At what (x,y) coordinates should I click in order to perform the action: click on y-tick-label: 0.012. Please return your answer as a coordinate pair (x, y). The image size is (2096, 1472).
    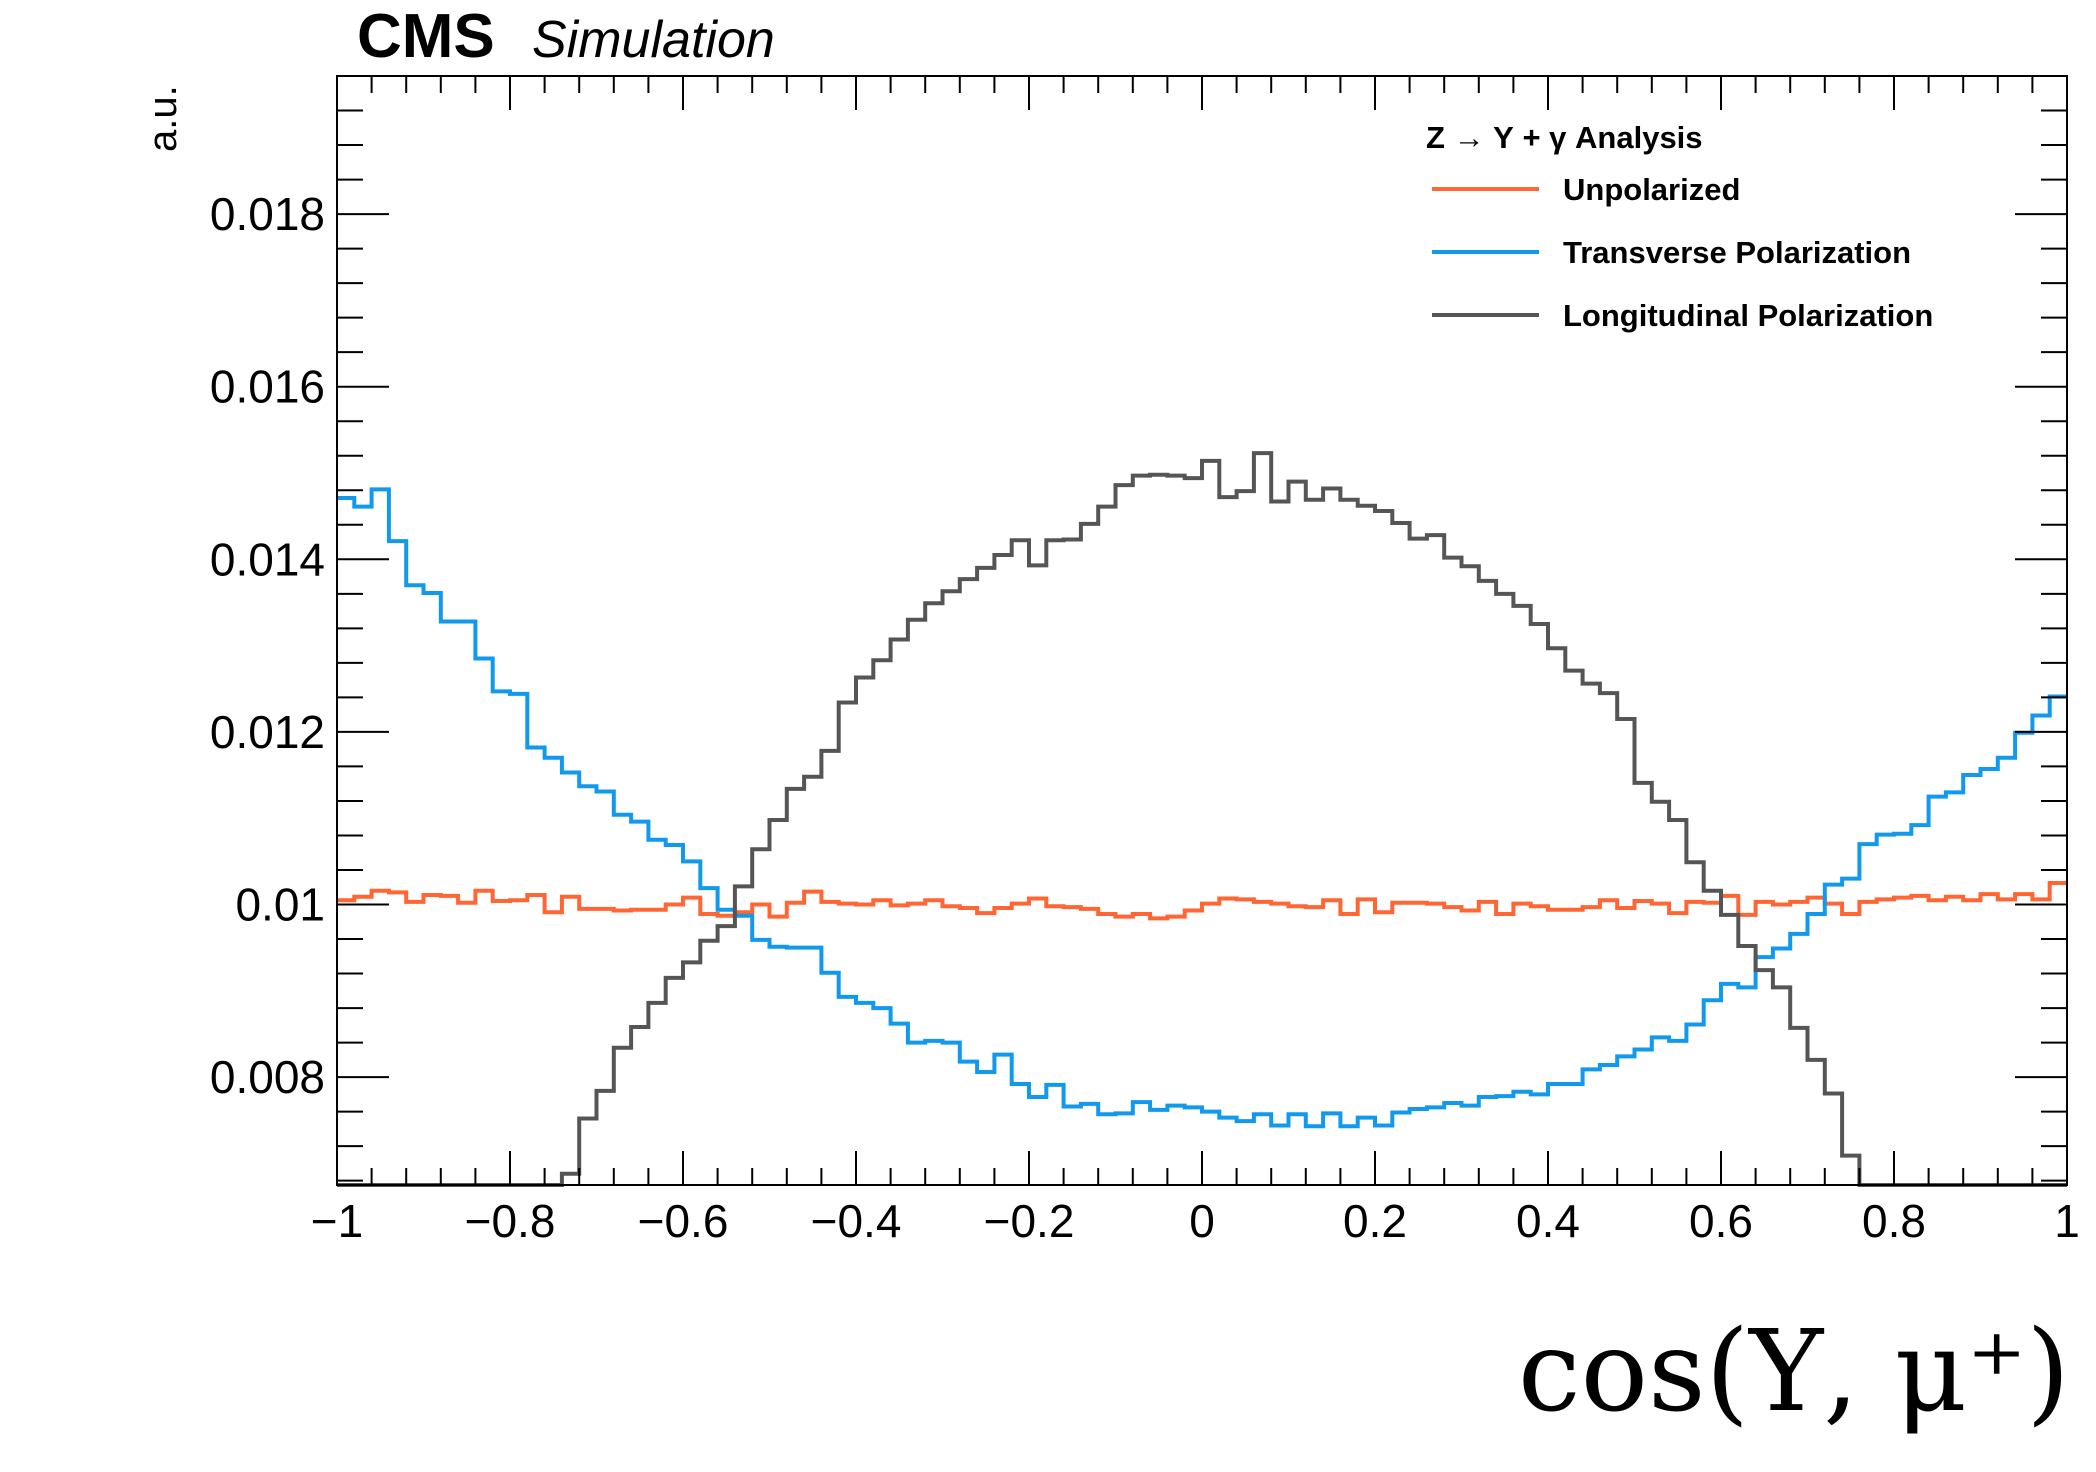
    Looking at the image, I should click on (267, 732).